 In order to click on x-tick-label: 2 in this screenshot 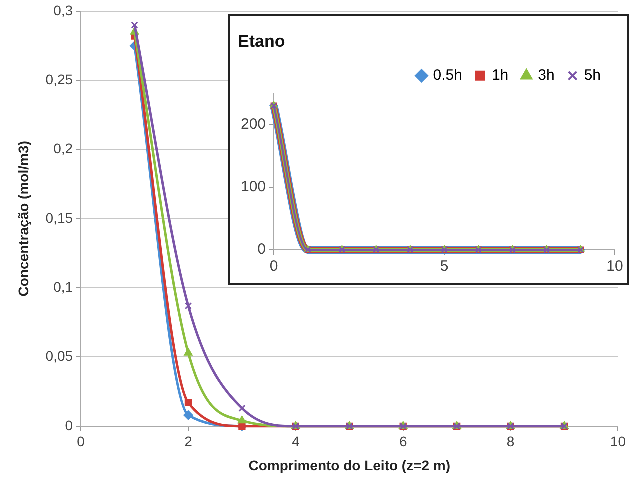, I will do `click(188, 442)`.